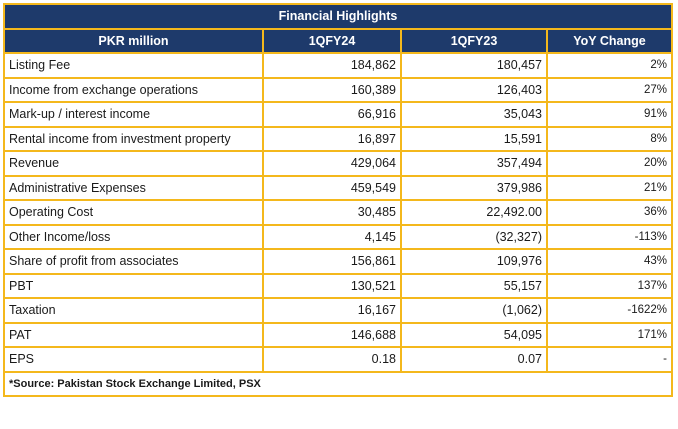 This screenshot has height=429, width=678. I want to click on column-header-1qfy23: 1QFY23, so click(474, 40).